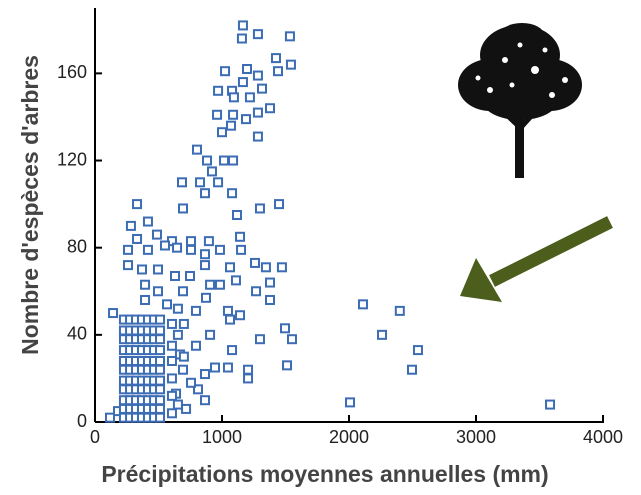  I want to click on y-tick-label: 120, so click(72, 159).